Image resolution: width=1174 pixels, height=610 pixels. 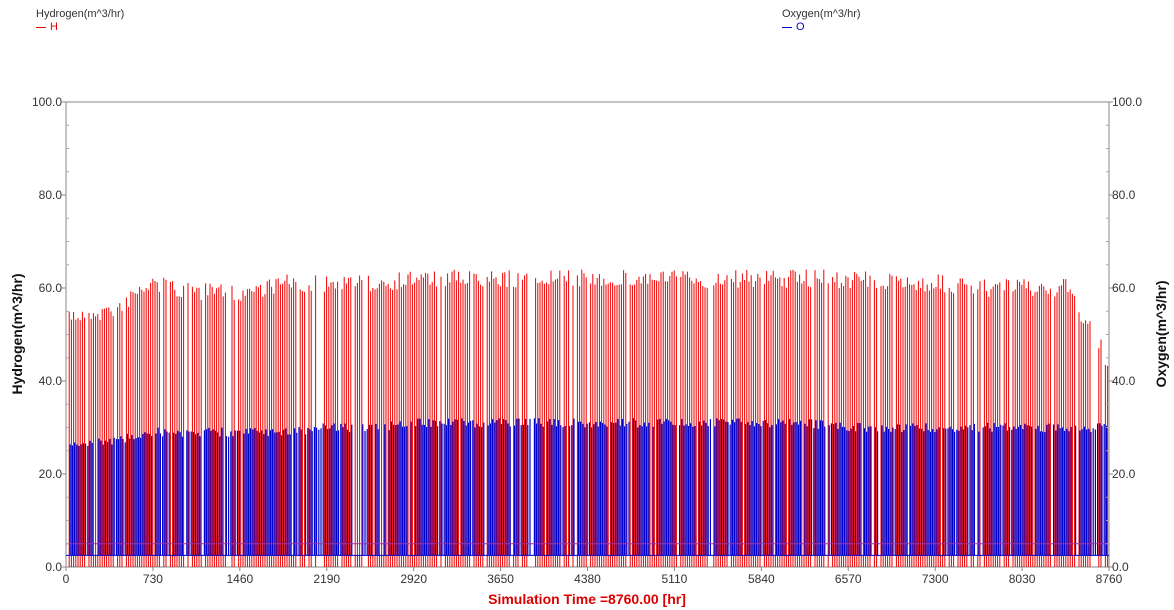 I want to click on x-tick-label: 8760, so click(x=1109, y=579).